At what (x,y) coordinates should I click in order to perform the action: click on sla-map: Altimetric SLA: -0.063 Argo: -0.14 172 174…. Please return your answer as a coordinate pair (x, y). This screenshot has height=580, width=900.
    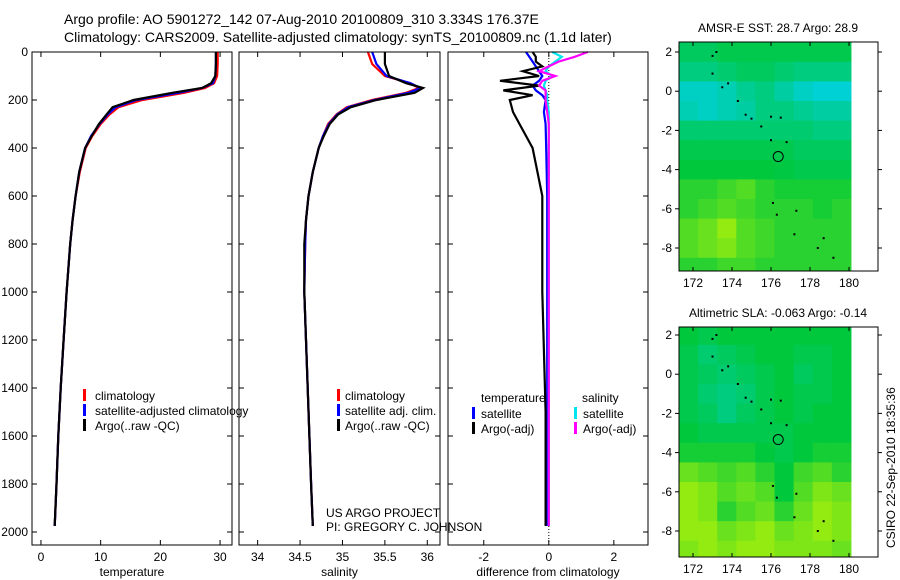
    Looking at the image, I should click on (771, 441).